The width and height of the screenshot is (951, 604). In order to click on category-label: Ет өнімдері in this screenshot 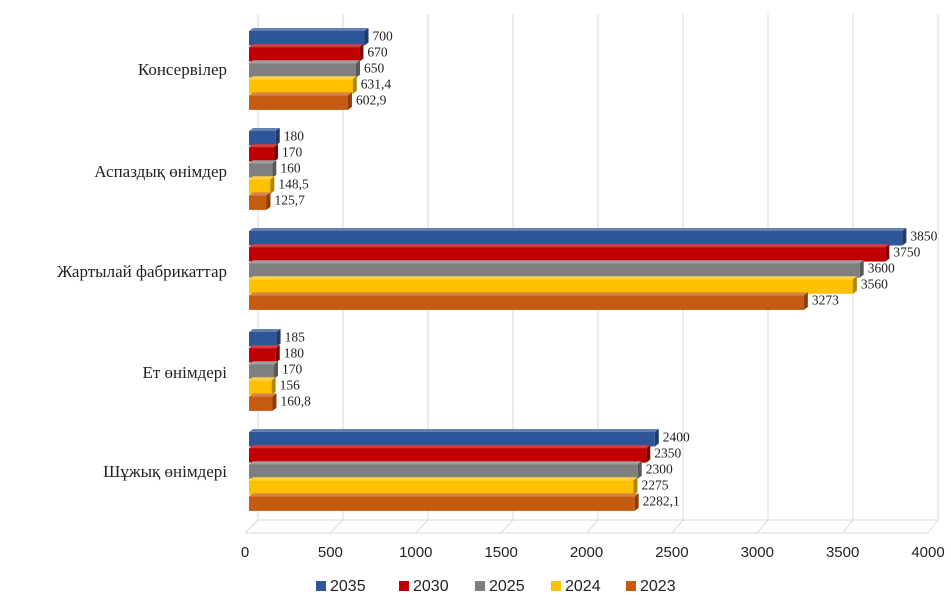, I will do `click(184, 372)`.